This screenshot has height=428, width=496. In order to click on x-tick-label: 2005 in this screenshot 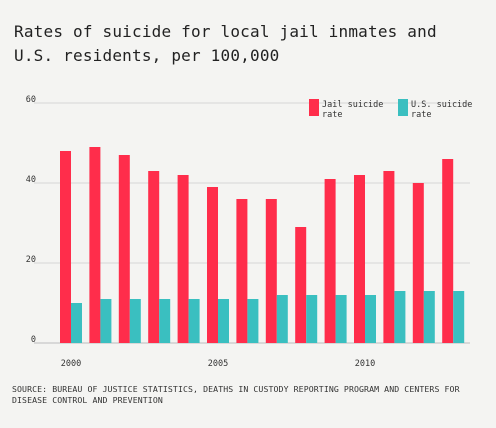, I will do `click(218, 364)`.